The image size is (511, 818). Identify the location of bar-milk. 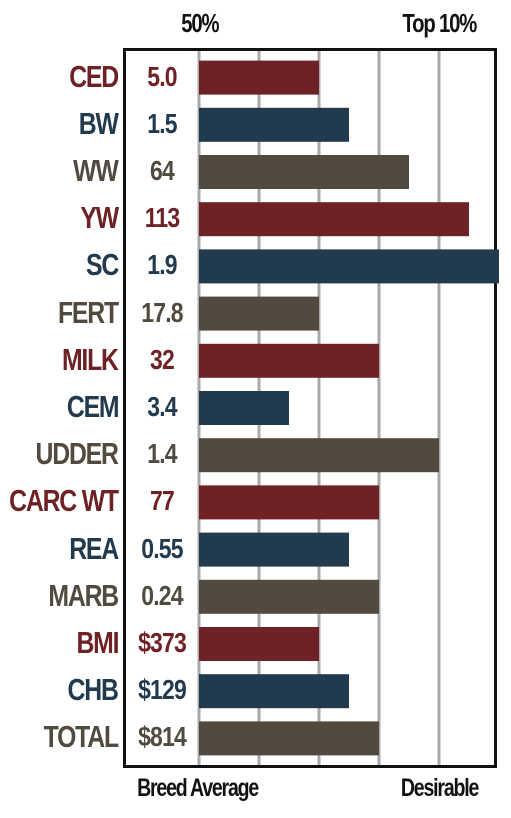
(289, 360).